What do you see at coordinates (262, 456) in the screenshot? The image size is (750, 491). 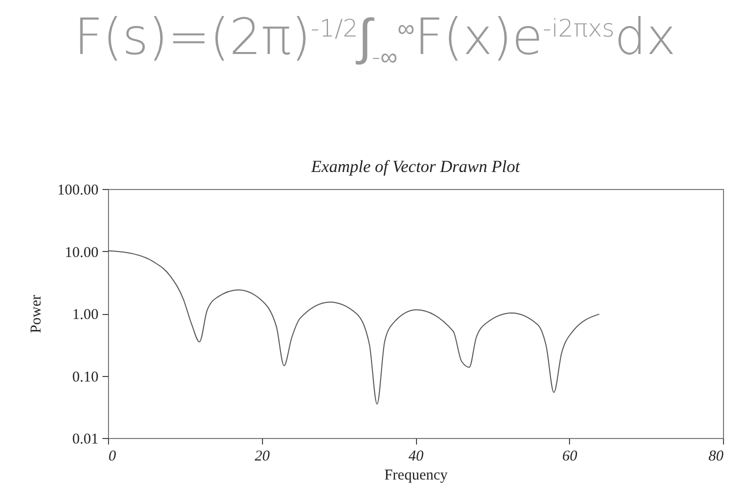 I see `x-tick-label: 20` at bounding box center [262, 456].